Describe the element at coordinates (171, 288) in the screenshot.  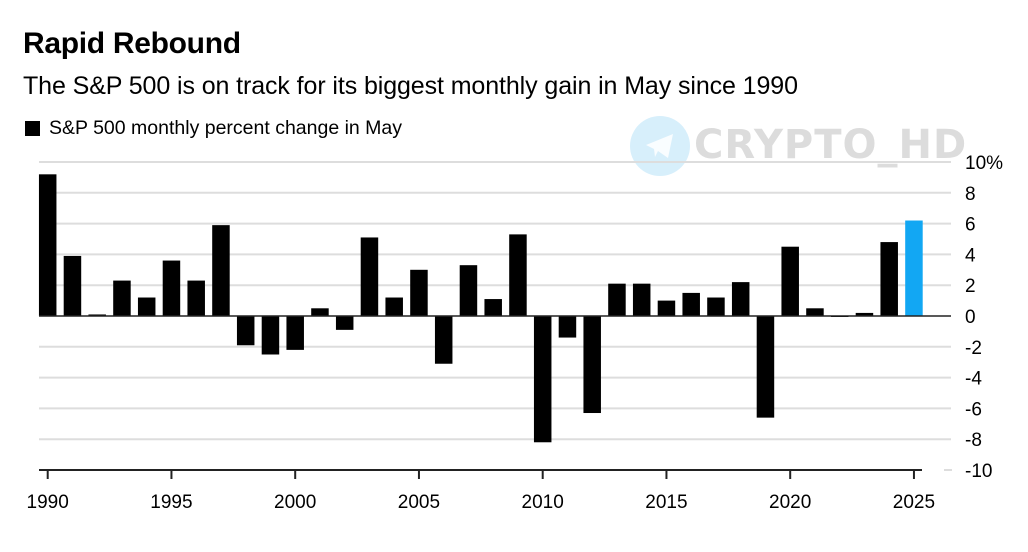
I see `bar-1995` at that location.